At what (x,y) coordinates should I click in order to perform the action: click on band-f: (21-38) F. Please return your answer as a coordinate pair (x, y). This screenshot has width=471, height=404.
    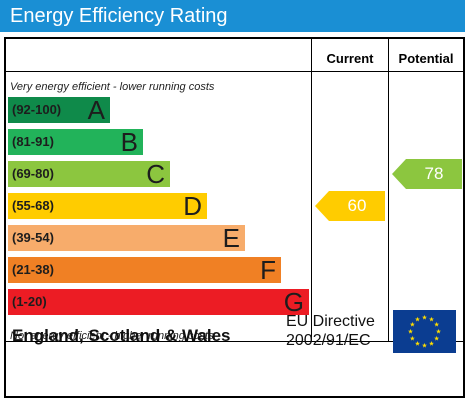
    Looking at the image, I should click on (144, 270).